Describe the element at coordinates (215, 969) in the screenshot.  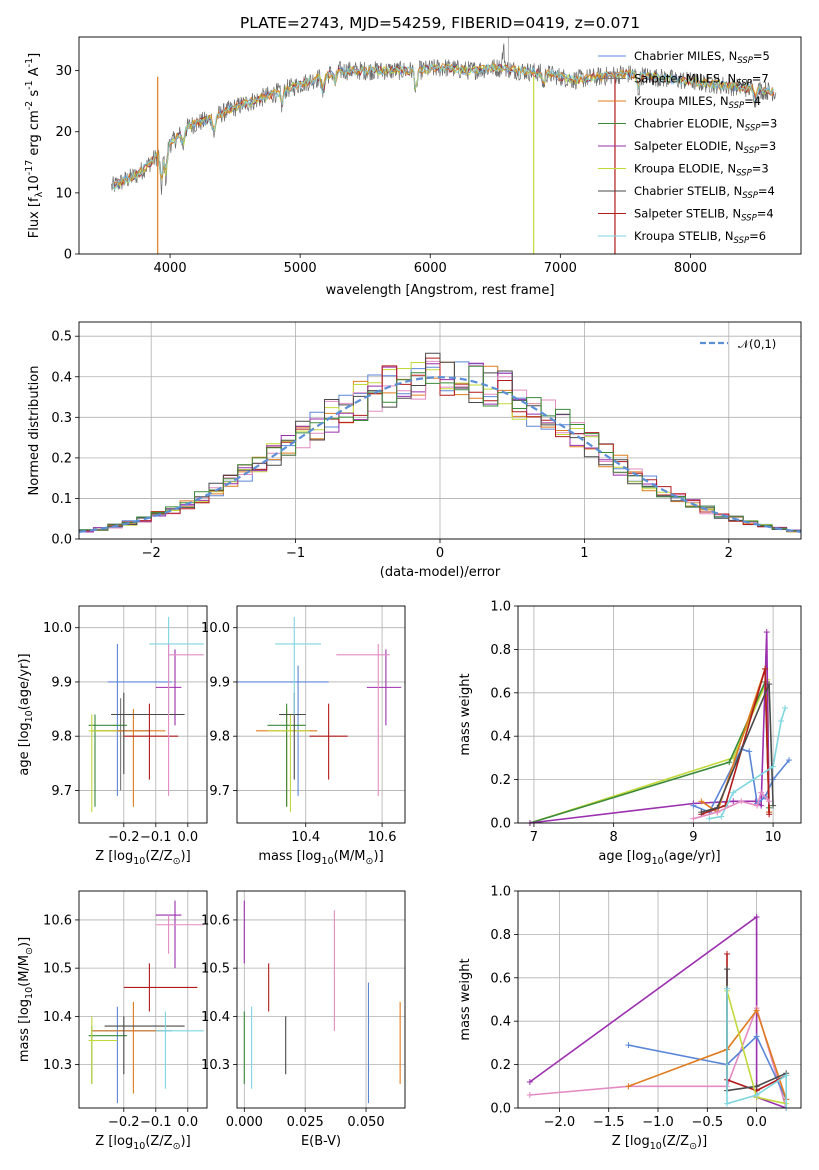
I see `y-tick-label: 10.5` at that location.